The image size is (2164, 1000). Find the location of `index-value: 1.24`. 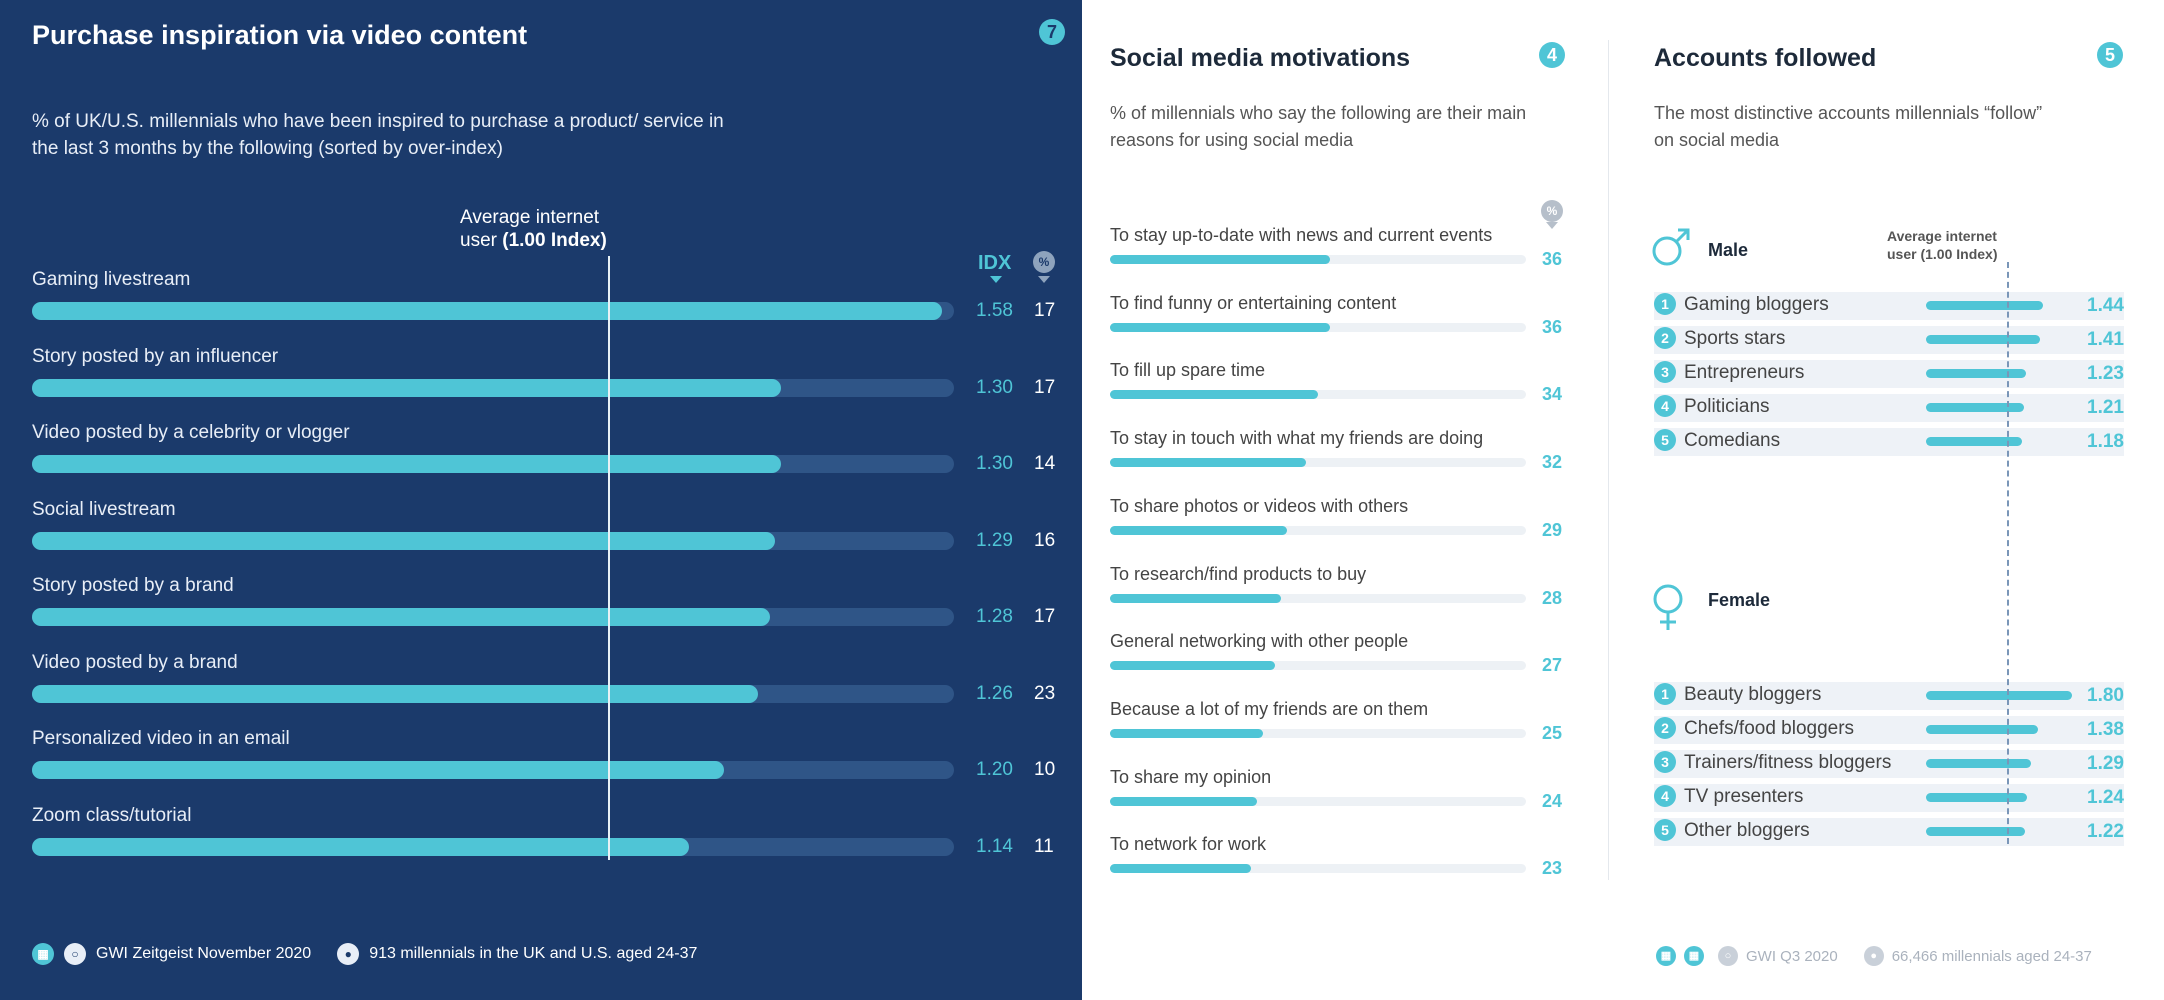

index-value: 1.24 is located at coordinates (2105, 797).